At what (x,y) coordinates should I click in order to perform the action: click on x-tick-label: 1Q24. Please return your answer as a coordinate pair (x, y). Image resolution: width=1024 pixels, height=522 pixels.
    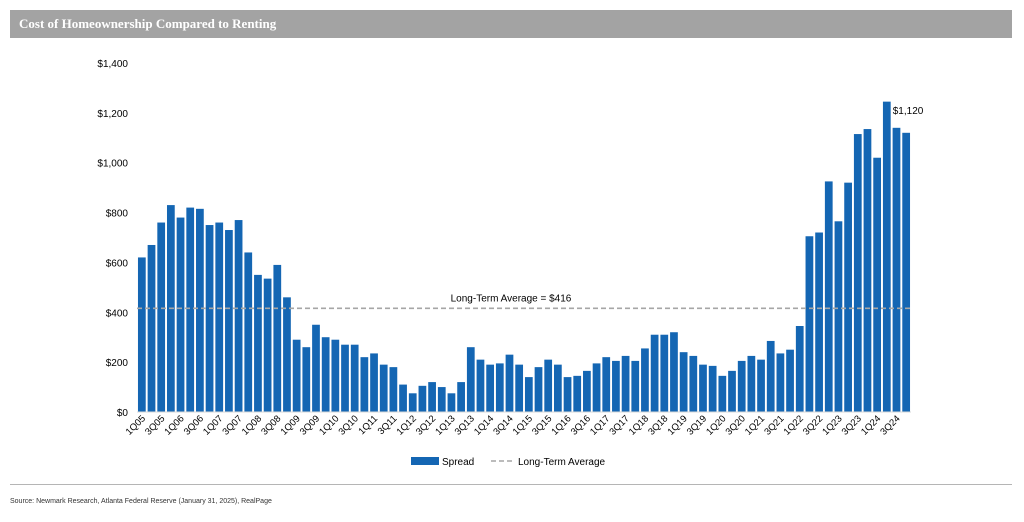
    Looking at the image, I should click on (871, 425).